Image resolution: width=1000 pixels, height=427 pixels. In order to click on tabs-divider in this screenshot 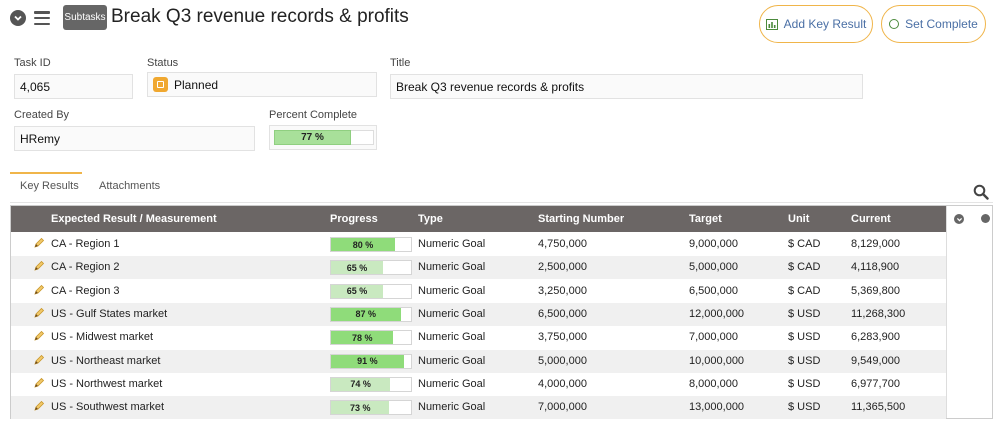, I will do `click(501, 202)`.